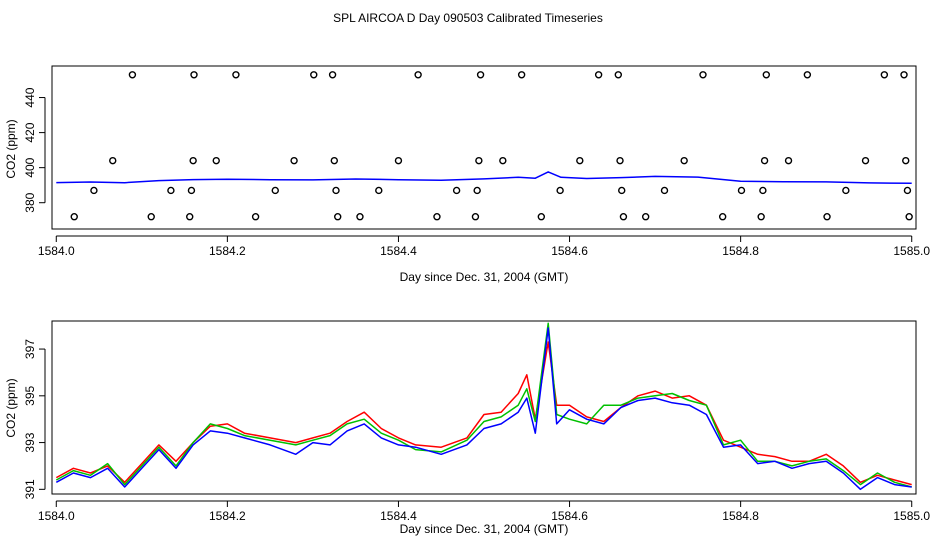 This screenshot has width=936, height=540. Describe the element at coordinates (227, 251) in the screenshot. I see `top-x-tick-label: 1584.2` at that location.